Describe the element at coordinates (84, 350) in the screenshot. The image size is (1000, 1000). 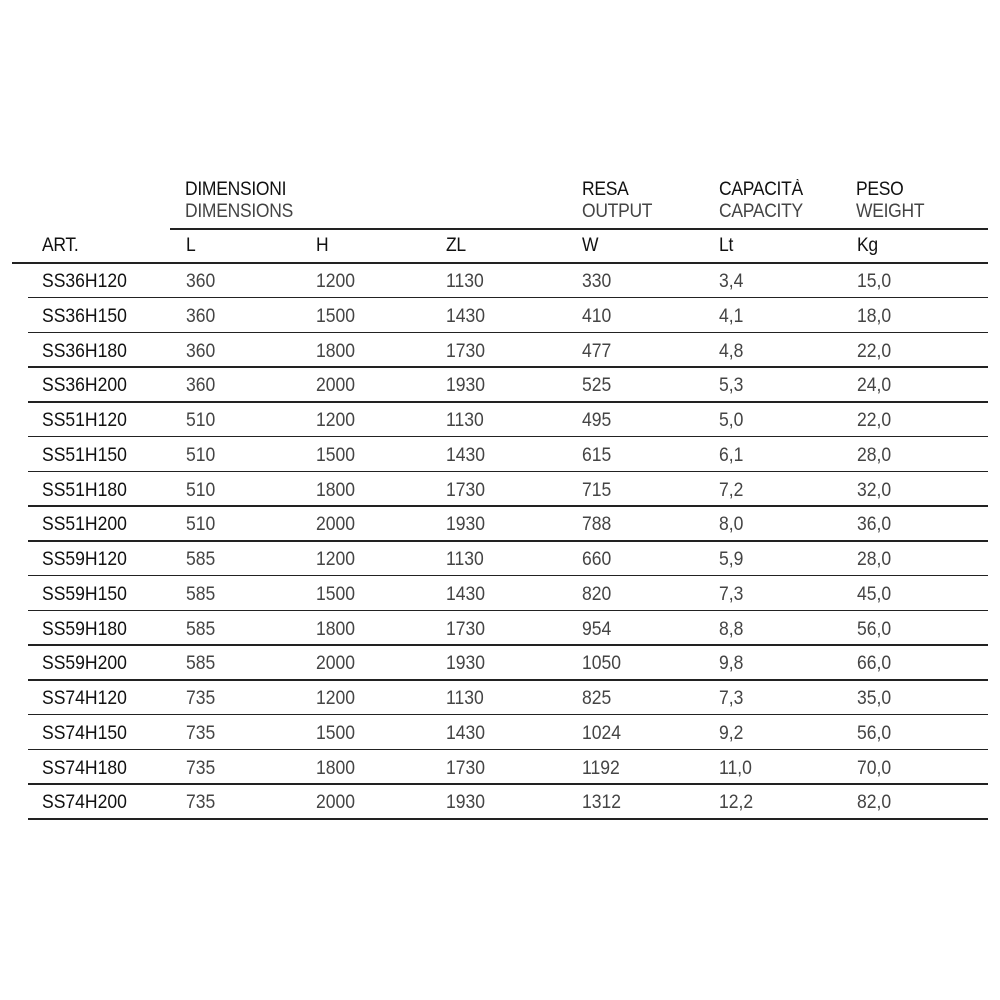
I see `cell-art: SS36H180` at that location.